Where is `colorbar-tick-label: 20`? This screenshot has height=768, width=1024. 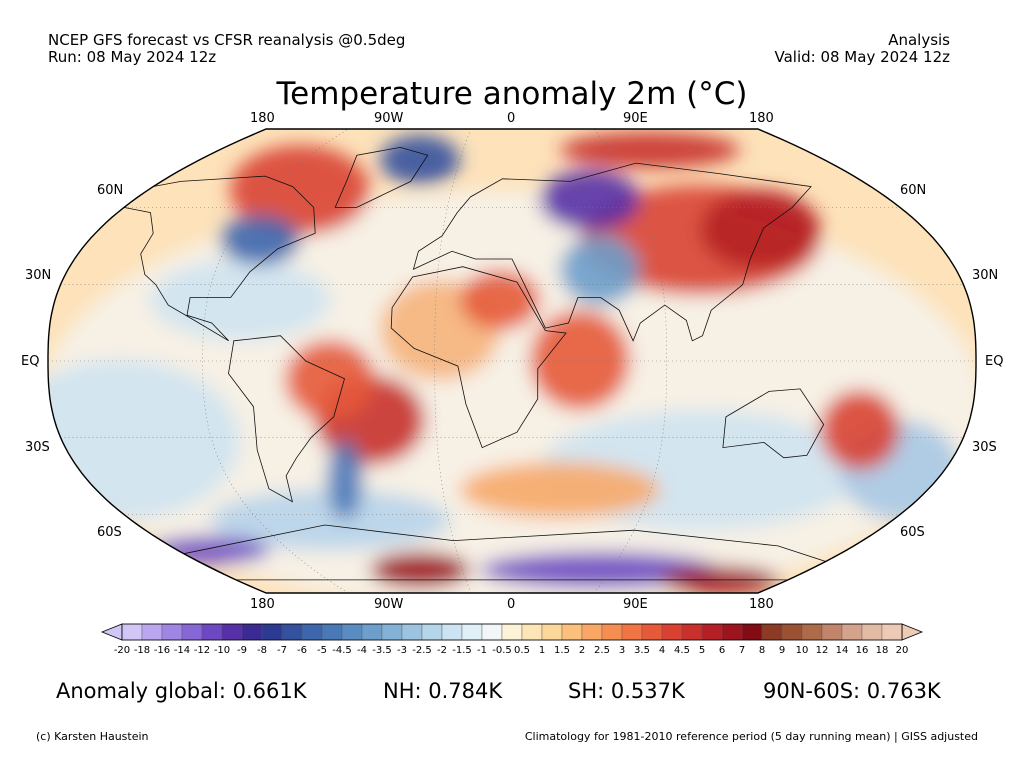 colorbar-tick-label: 20 is located at coordinates (902, 650).